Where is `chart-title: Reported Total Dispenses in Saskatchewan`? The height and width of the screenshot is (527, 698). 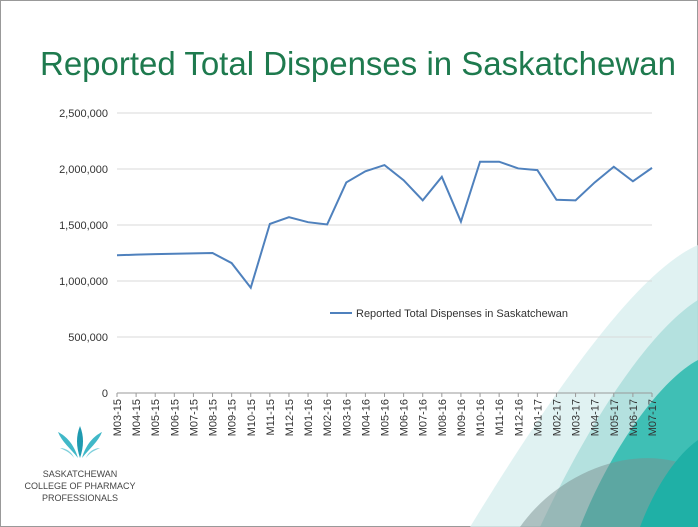 chart-title: Reported Total Dispenses in Saskatchewan is located at coordinates (358, 63).